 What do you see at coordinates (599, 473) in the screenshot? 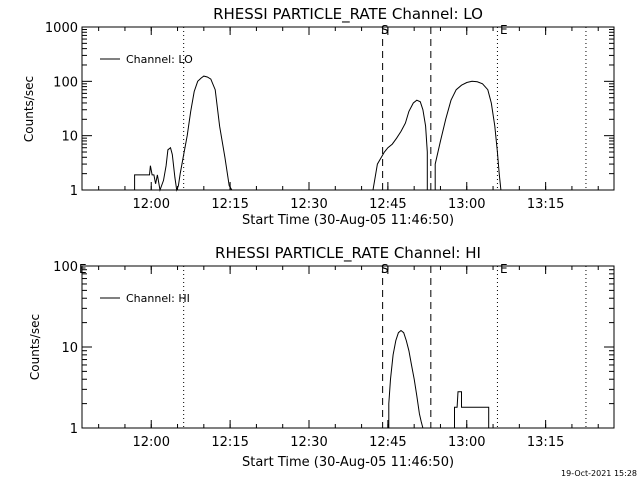
I see `footer-timestamp: 19-Oct-2021 15:28` at bounding box center [599, 473].